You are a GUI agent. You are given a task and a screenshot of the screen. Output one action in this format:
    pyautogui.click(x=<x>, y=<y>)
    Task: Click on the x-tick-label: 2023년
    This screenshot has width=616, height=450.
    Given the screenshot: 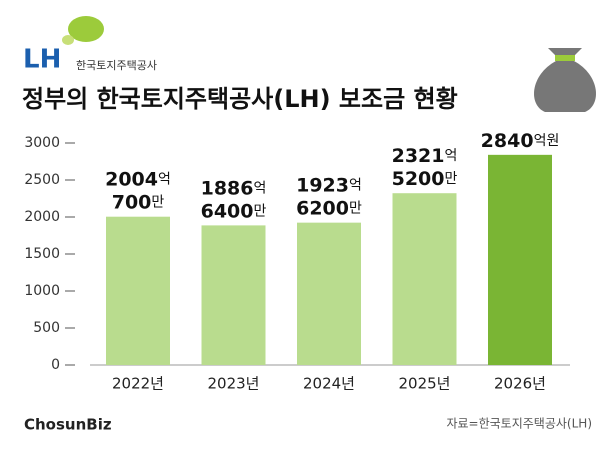 What is the action you would take?
    pyautogui.click(x=234, y=384)
    